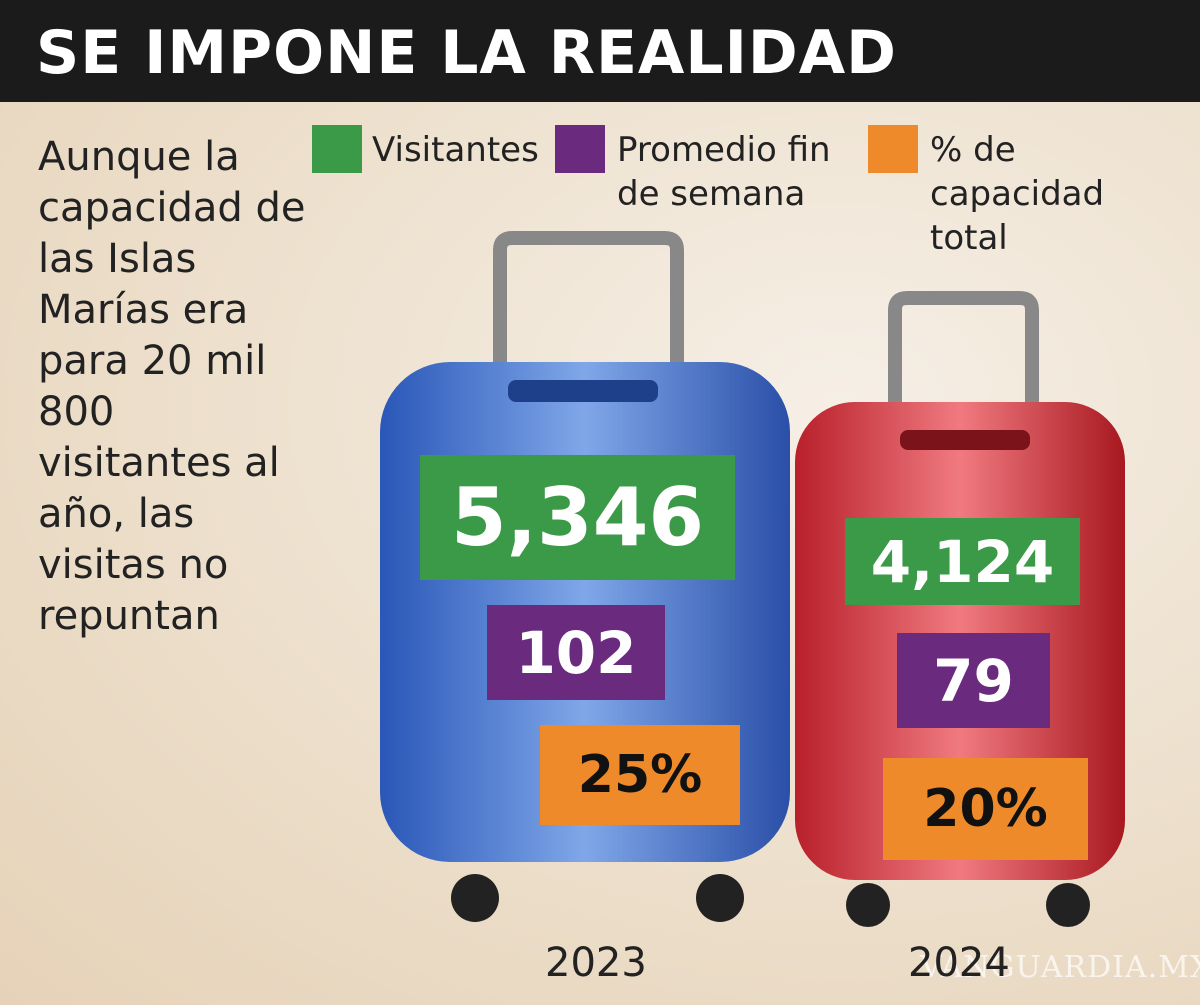  I want to click on capacidad-box: 20%, so click(985, 809).